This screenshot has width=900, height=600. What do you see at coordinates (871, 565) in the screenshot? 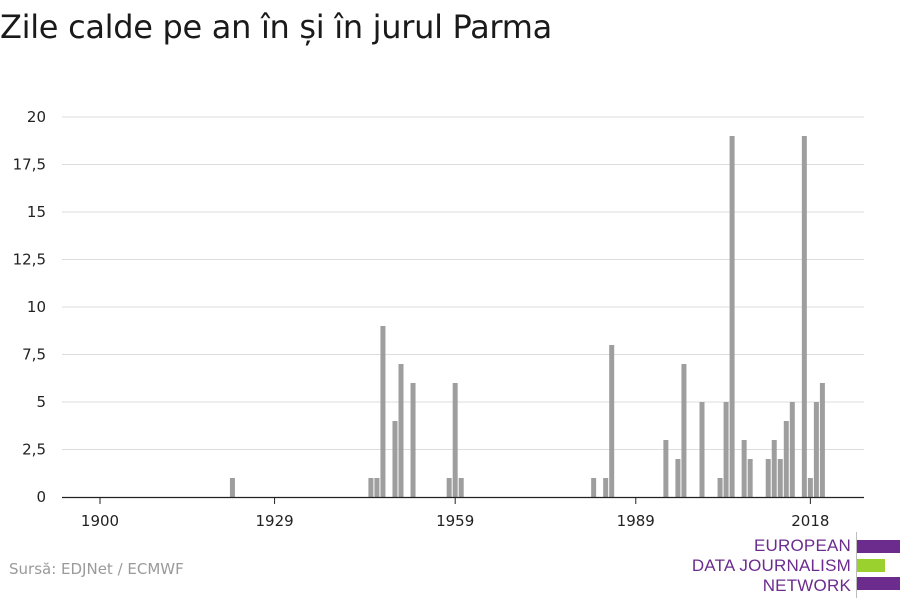
I see `logo-bar-green` at bounding box center [871, 565].